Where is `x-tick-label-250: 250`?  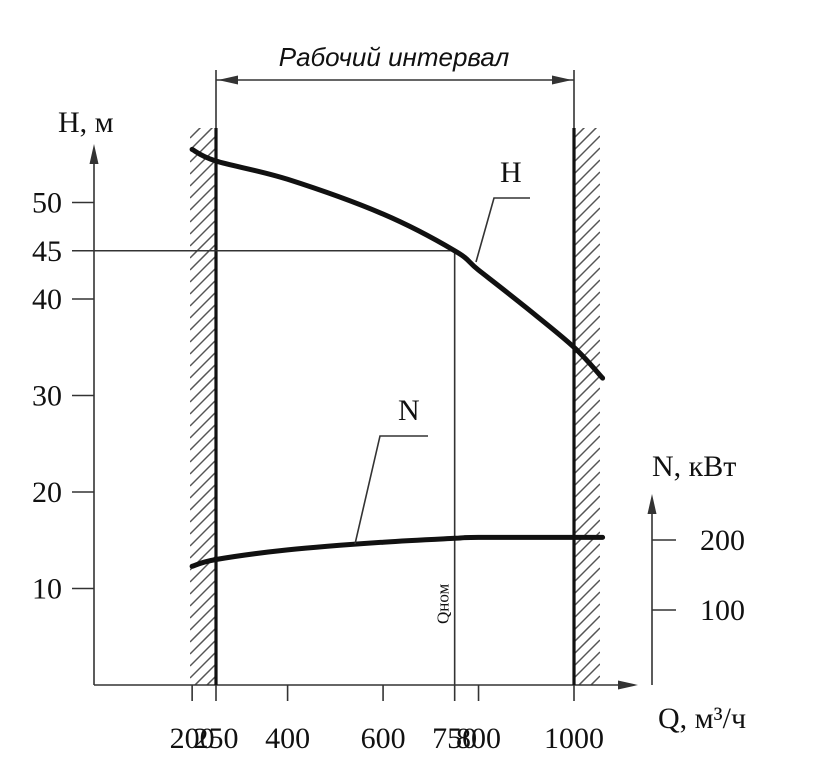 x-tick-label-250: 250 is located at coordinates (216, 738).